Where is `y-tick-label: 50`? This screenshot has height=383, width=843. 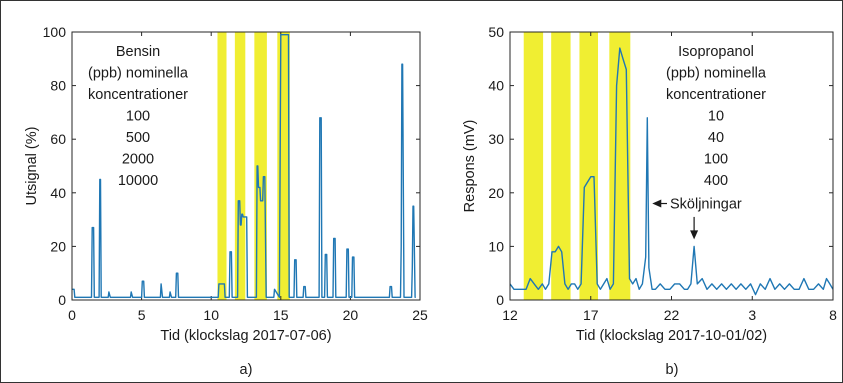
y-tick-label: 50 is located at coordinates (496, 32).